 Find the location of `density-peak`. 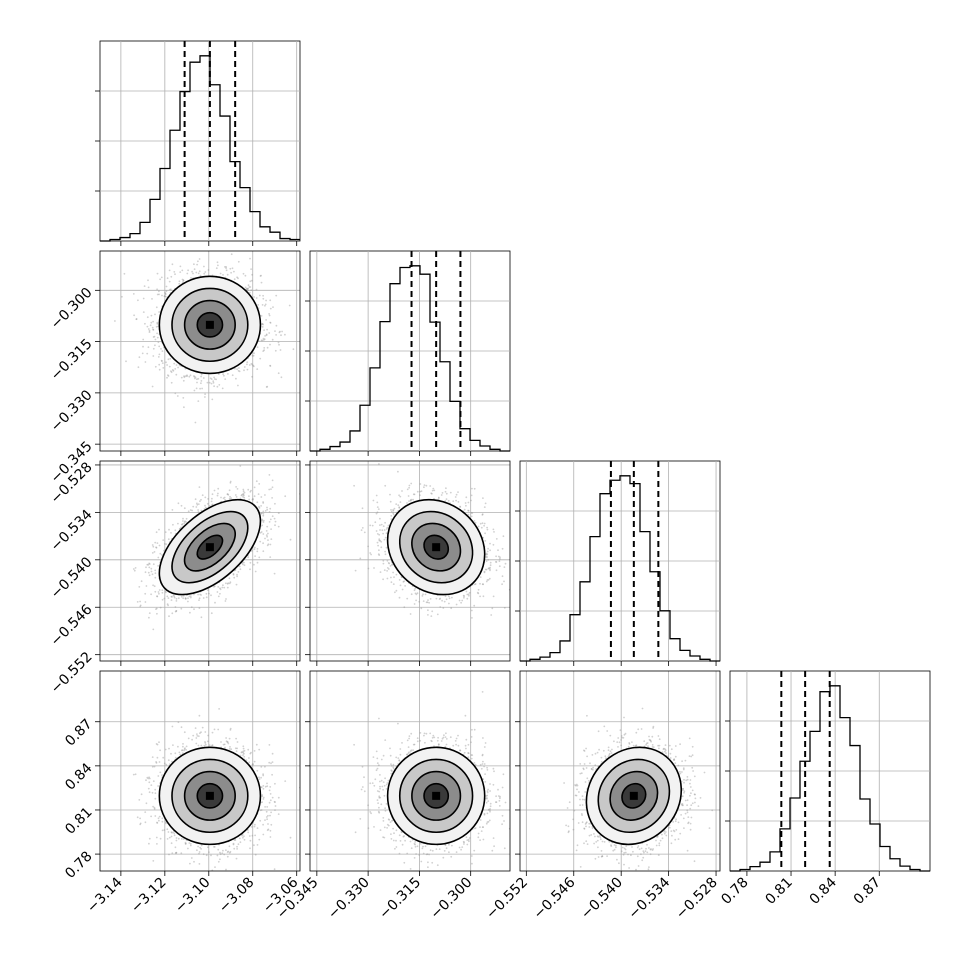

density-peak is located at coordinates (209, 324).